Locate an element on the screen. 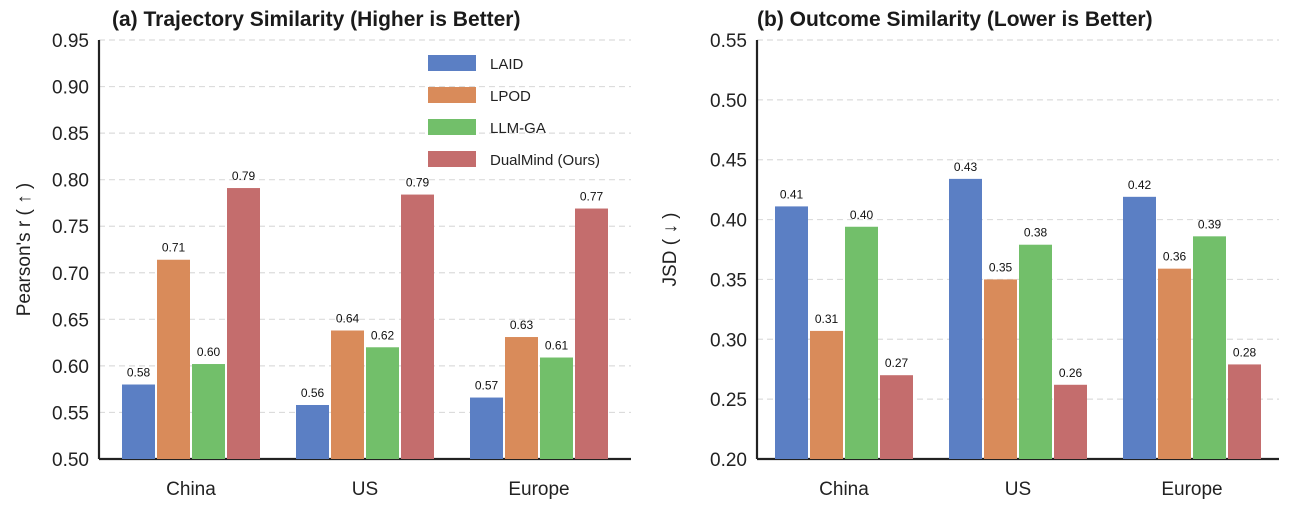 The width and height of the screenshot is (1292, 511). y-tick-label: 0.40 is located at coordinates (728, 221).